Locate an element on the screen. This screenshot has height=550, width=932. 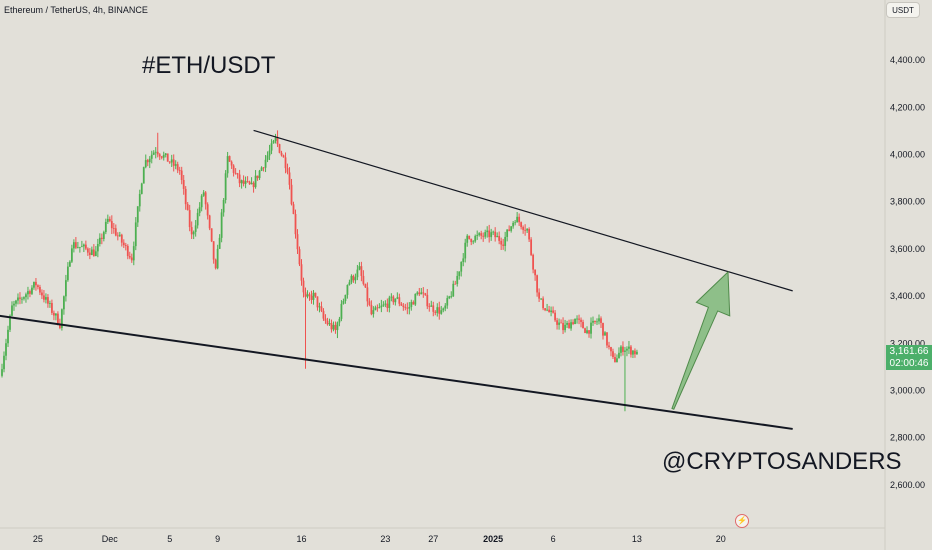
lightning-icon: ⚡ is located at coordinates (742, 521).